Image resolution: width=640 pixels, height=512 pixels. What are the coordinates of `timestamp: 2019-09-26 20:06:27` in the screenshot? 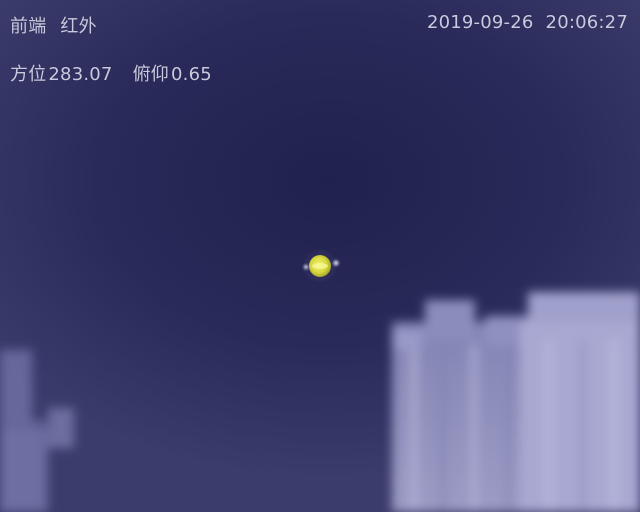 It's located at (527, 22).